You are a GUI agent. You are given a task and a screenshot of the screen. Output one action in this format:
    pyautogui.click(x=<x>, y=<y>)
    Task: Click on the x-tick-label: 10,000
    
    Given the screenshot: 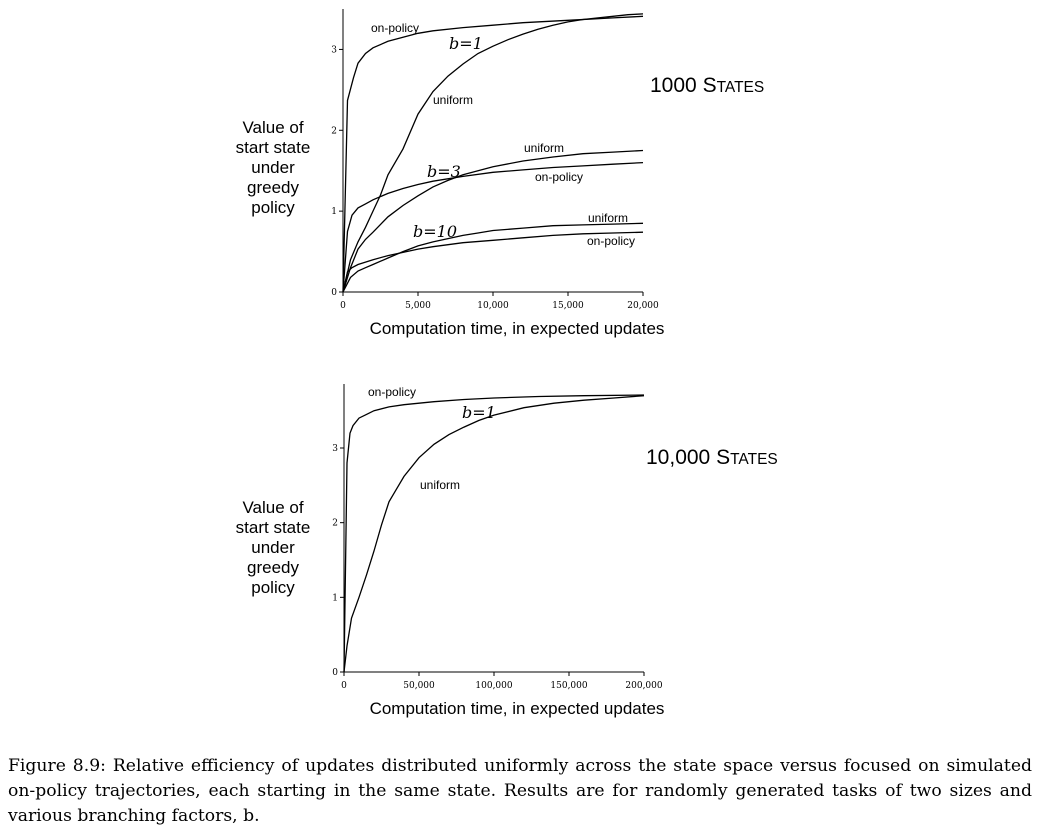 What is the action you would take?
    pyautogui.click(x=493, y=306)
    